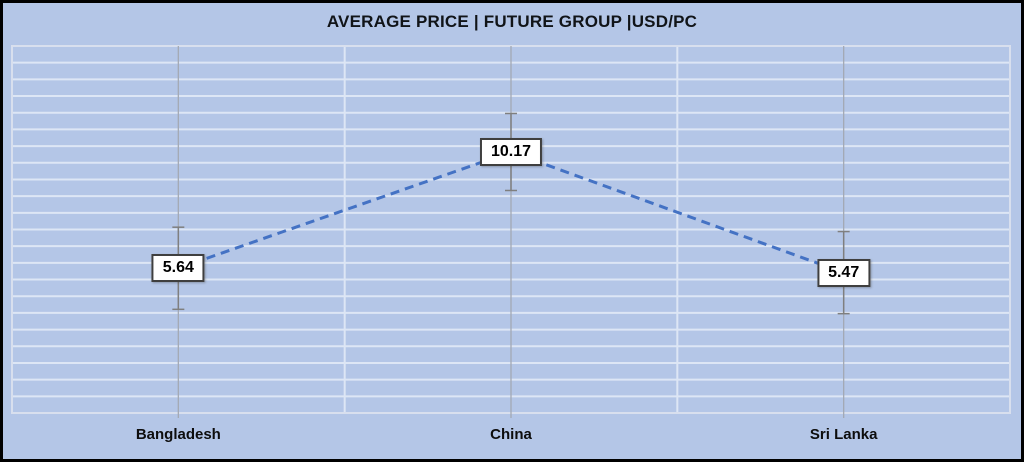  Describe the element at coordinates (843, 434) in the screenshot. I see `x-axis-label-sri-lanka: Sri Lanka` at that location.